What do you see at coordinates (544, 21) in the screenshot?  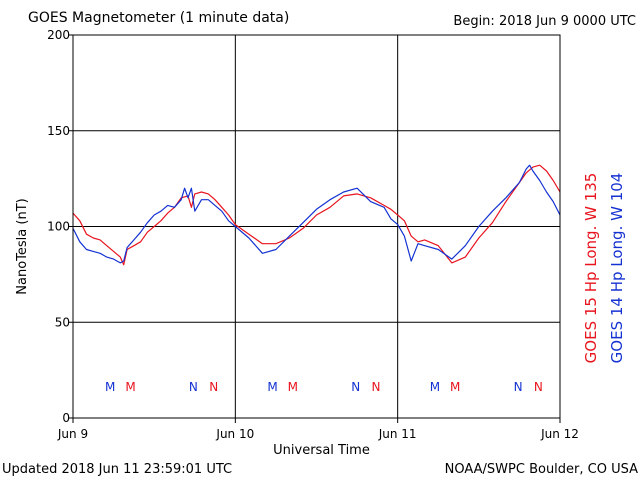 I see `begin-time-label: Begin: 2018 Jun 9 0000 UTC` at bounding box center [544, 21].